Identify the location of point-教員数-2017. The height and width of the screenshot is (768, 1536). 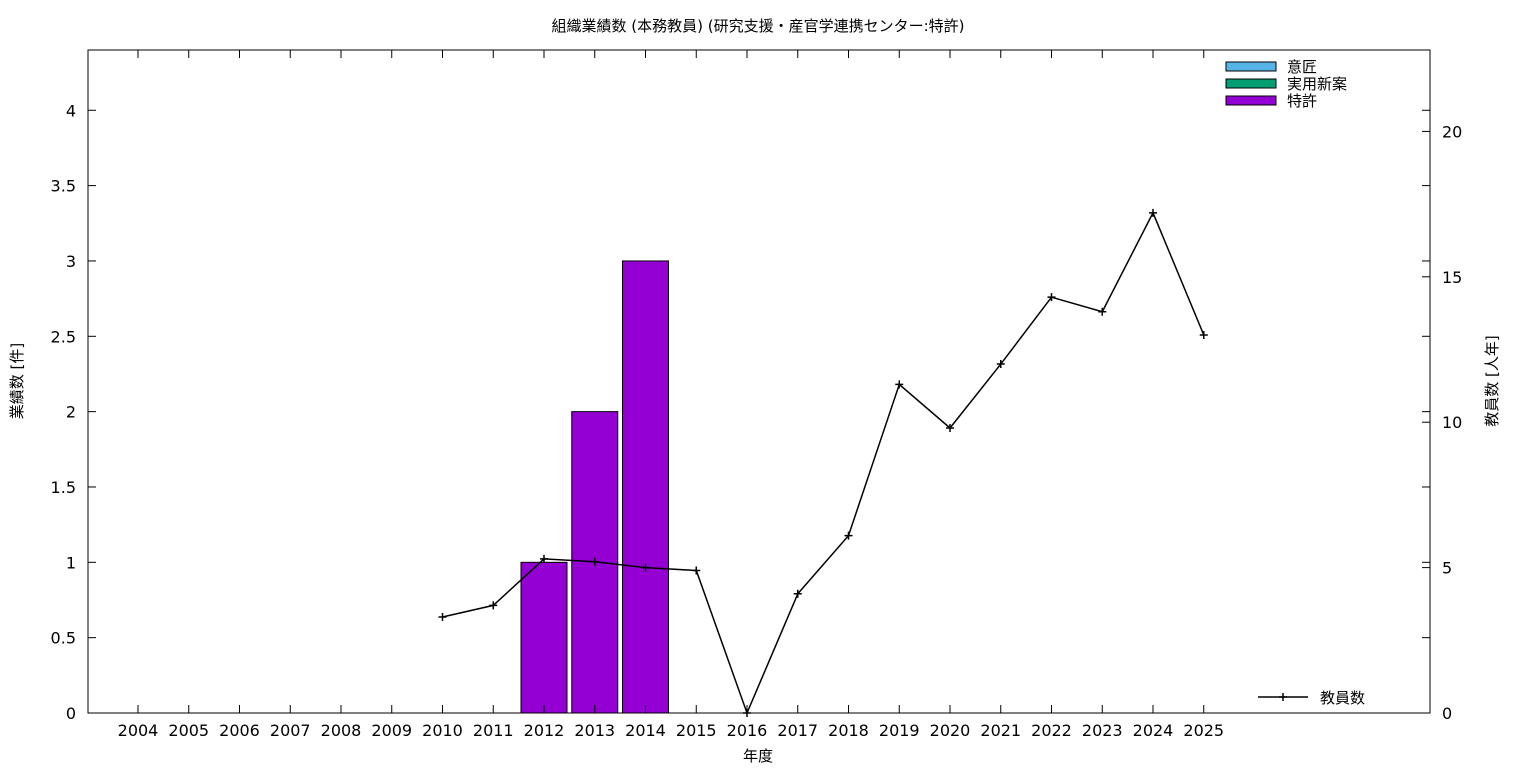
(797, 593).